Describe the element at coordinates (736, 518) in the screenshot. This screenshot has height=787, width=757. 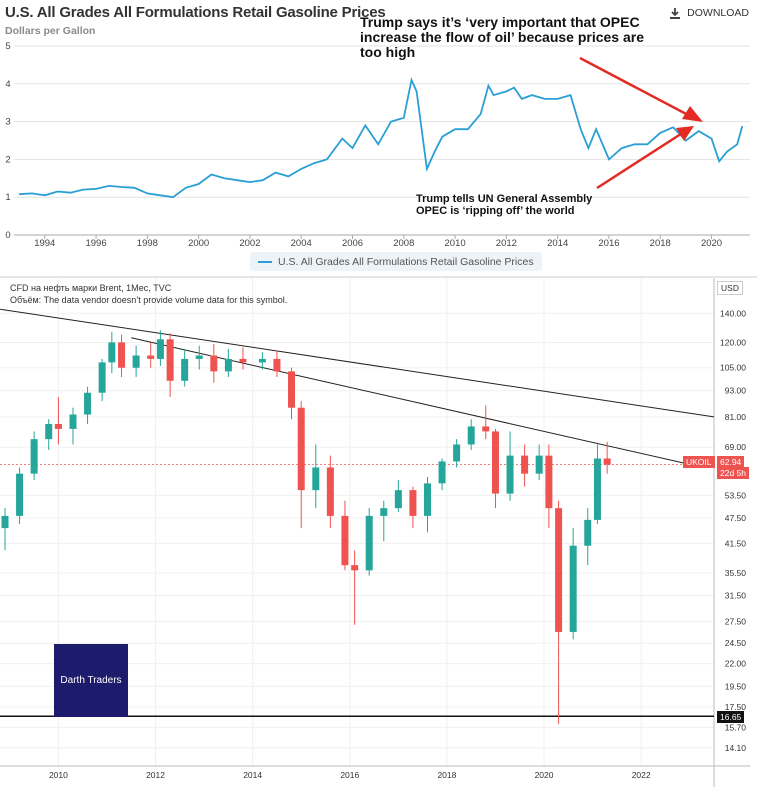
I see `price-scale-label: 47.50` at that location.